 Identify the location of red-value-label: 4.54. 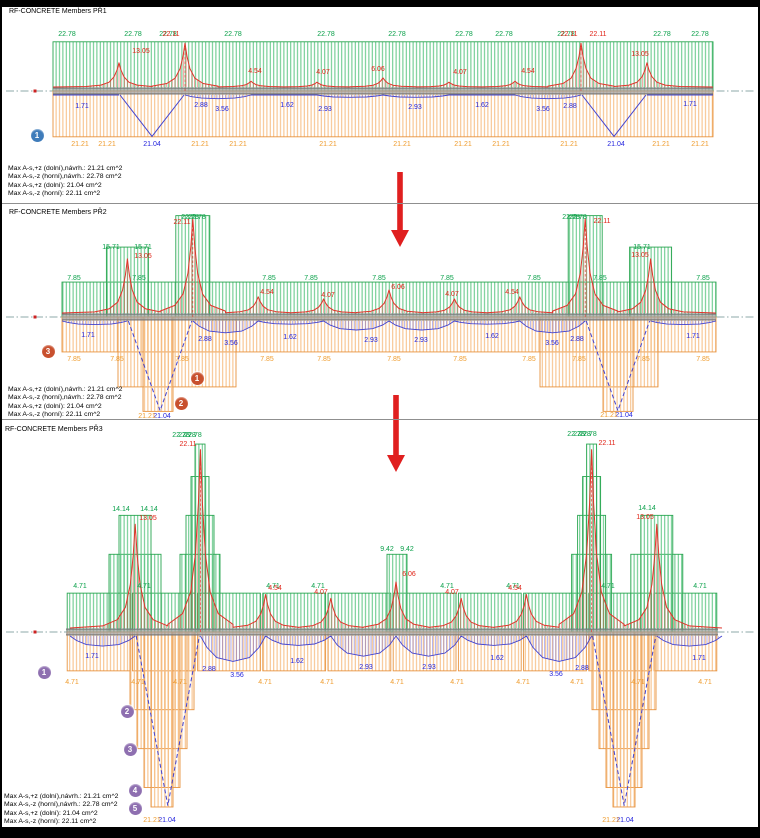
(515, 588).